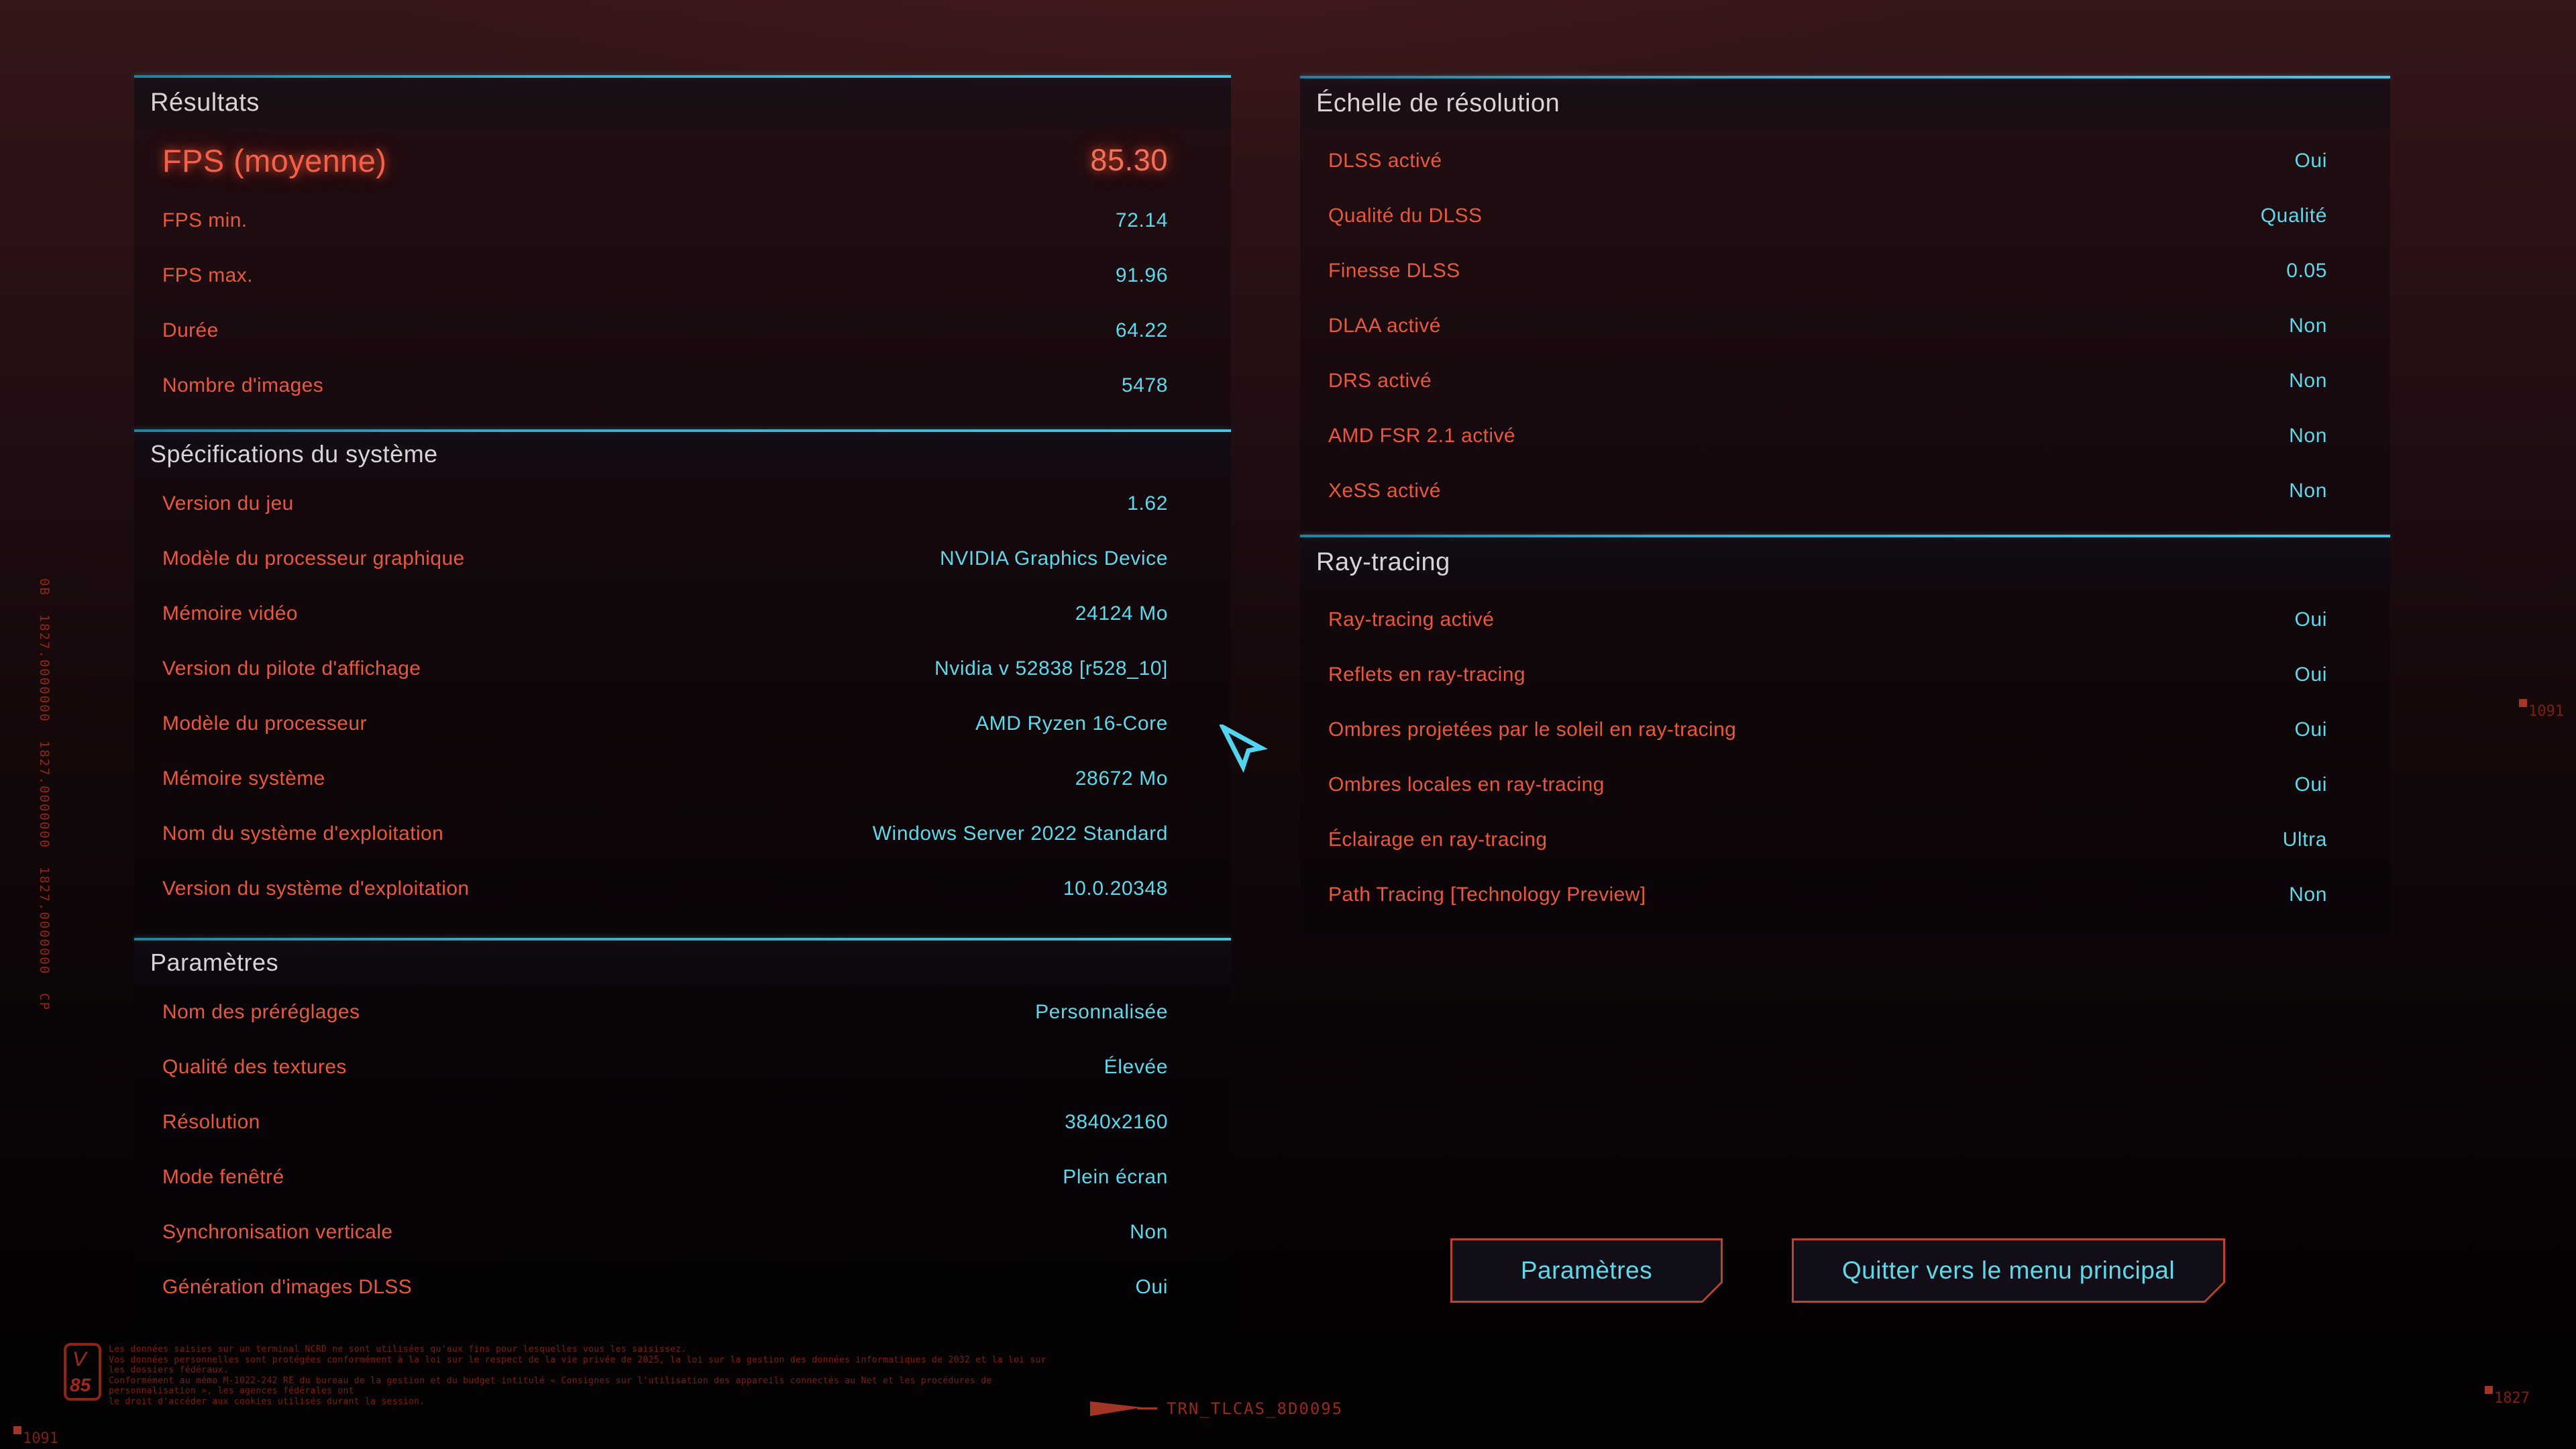  Describe the element at coordinates (1054, 558) in the screenshot. I see `stat-value: NVIDIA Graphics Device` at that location.